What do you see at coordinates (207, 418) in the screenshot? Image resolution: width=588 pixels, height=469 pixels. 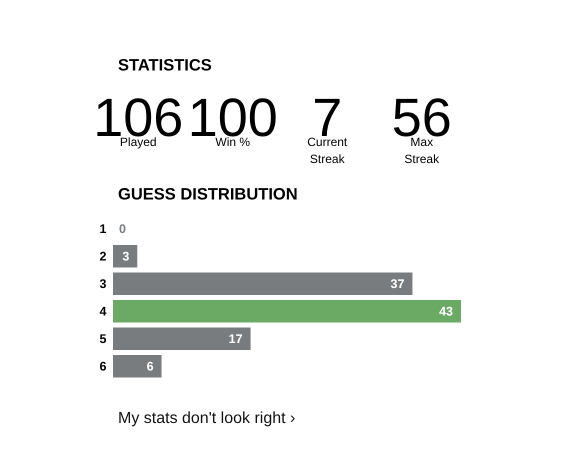 I see `text: My stats don't look right ›` at bounding box center [207, 418].